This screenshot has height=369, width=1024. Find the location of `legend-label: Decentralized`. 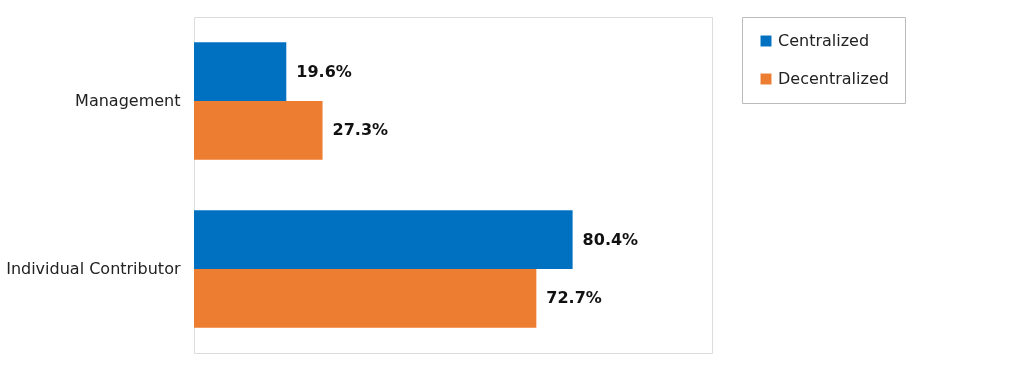

legend-label: Decentralized is located at coordinates (833, 78).